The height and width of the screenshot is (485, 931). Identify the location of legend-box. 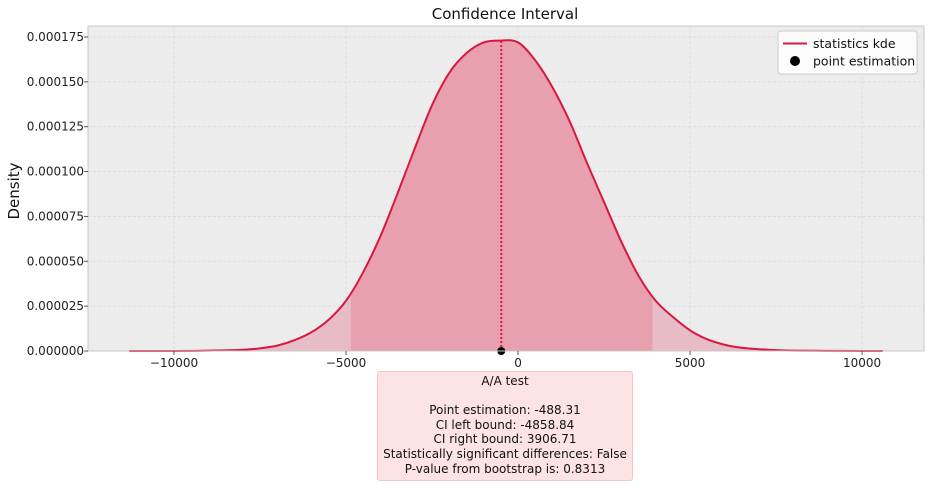
(847, 52).